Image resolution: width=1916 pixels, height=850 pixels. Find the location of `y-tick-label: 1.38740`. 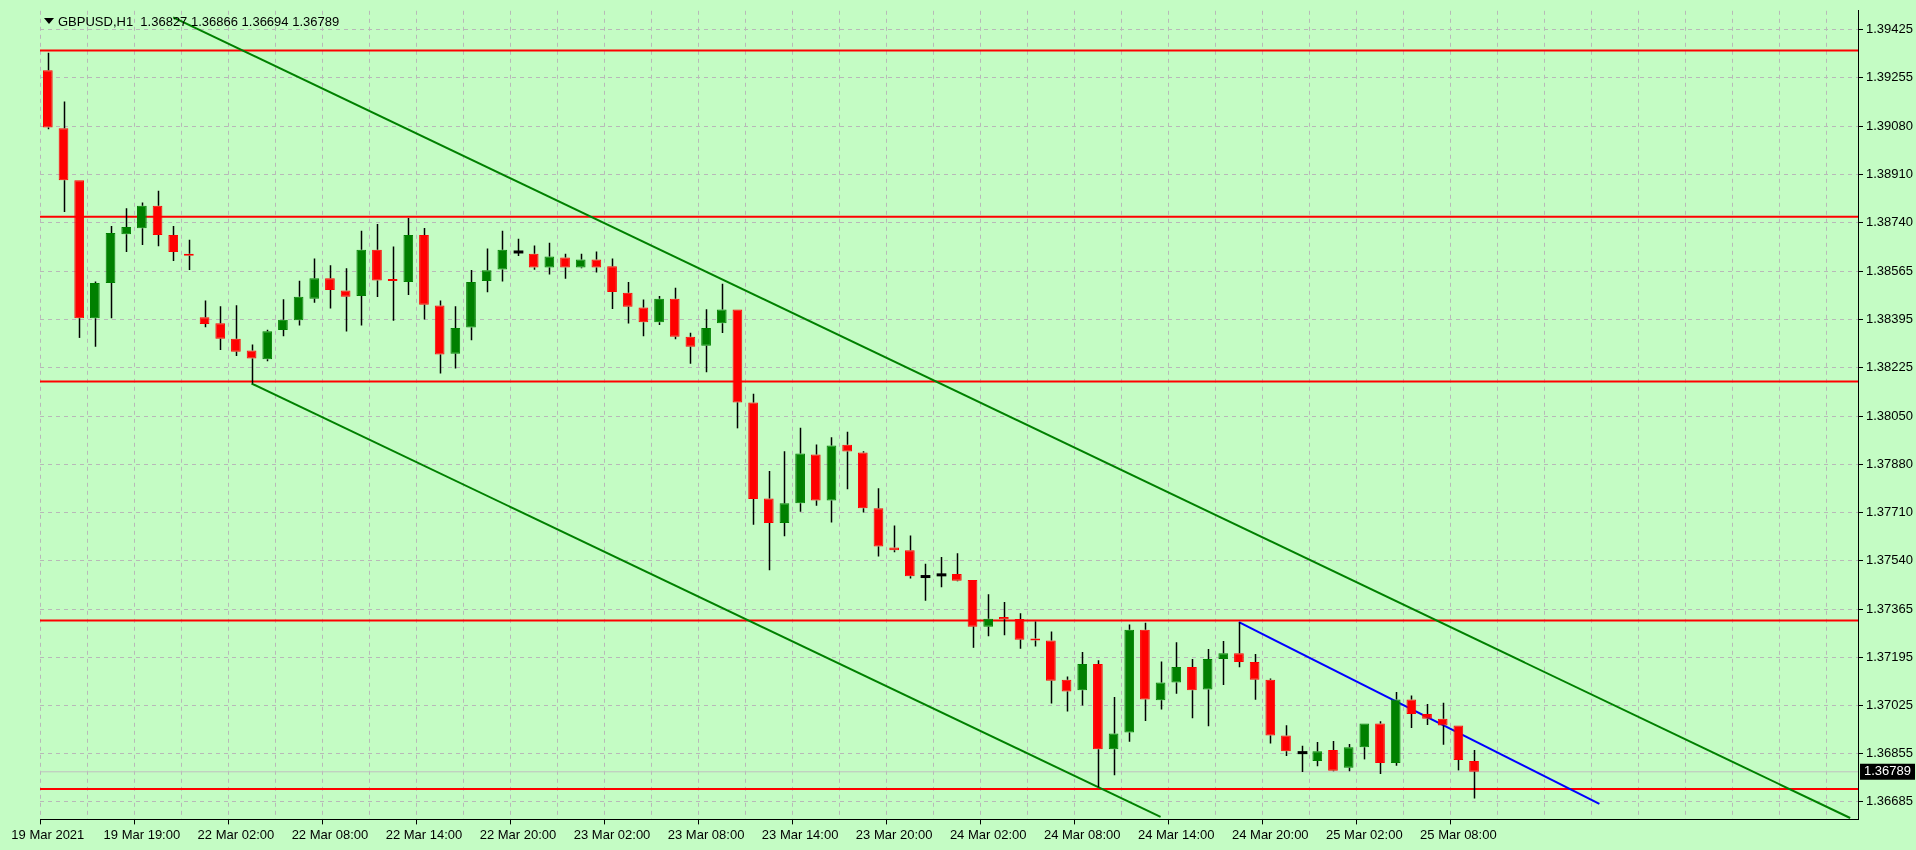

y-tick-label: 1.38740 is located at coordinates (1890, 221).